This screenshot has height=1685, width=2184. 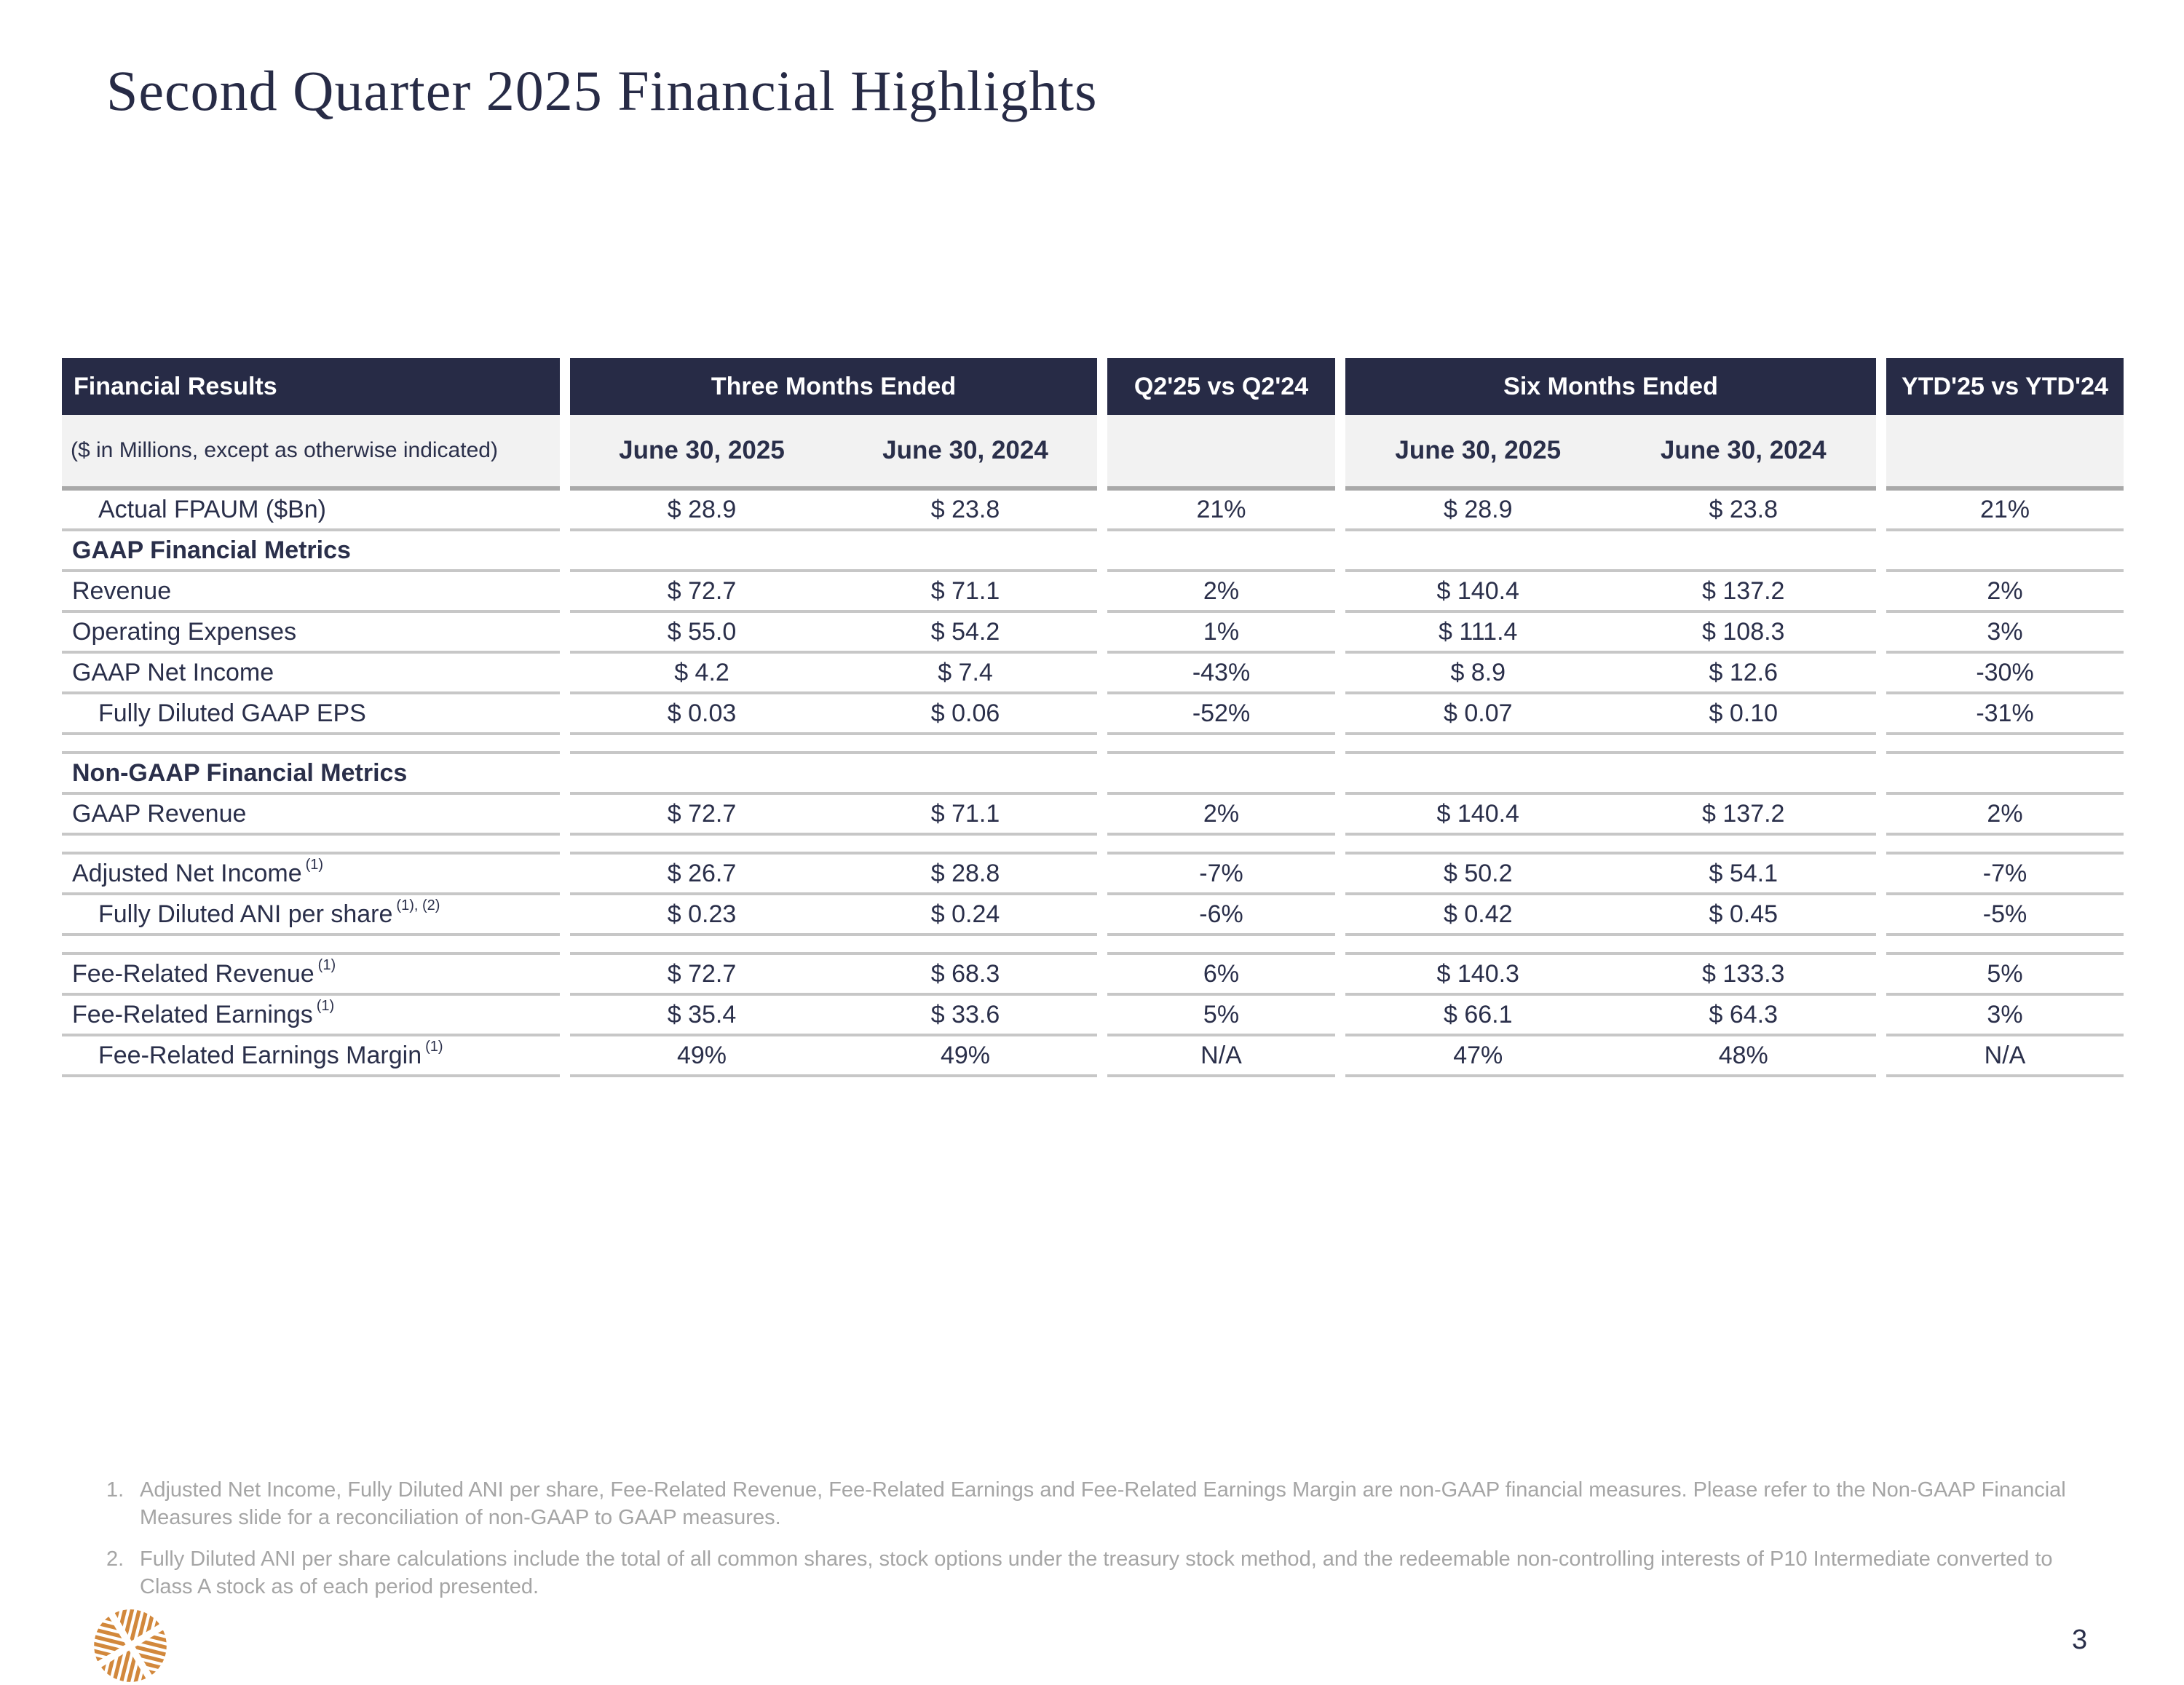 I want to click on value-cell: 48%, so click(x=1743, y=1055).